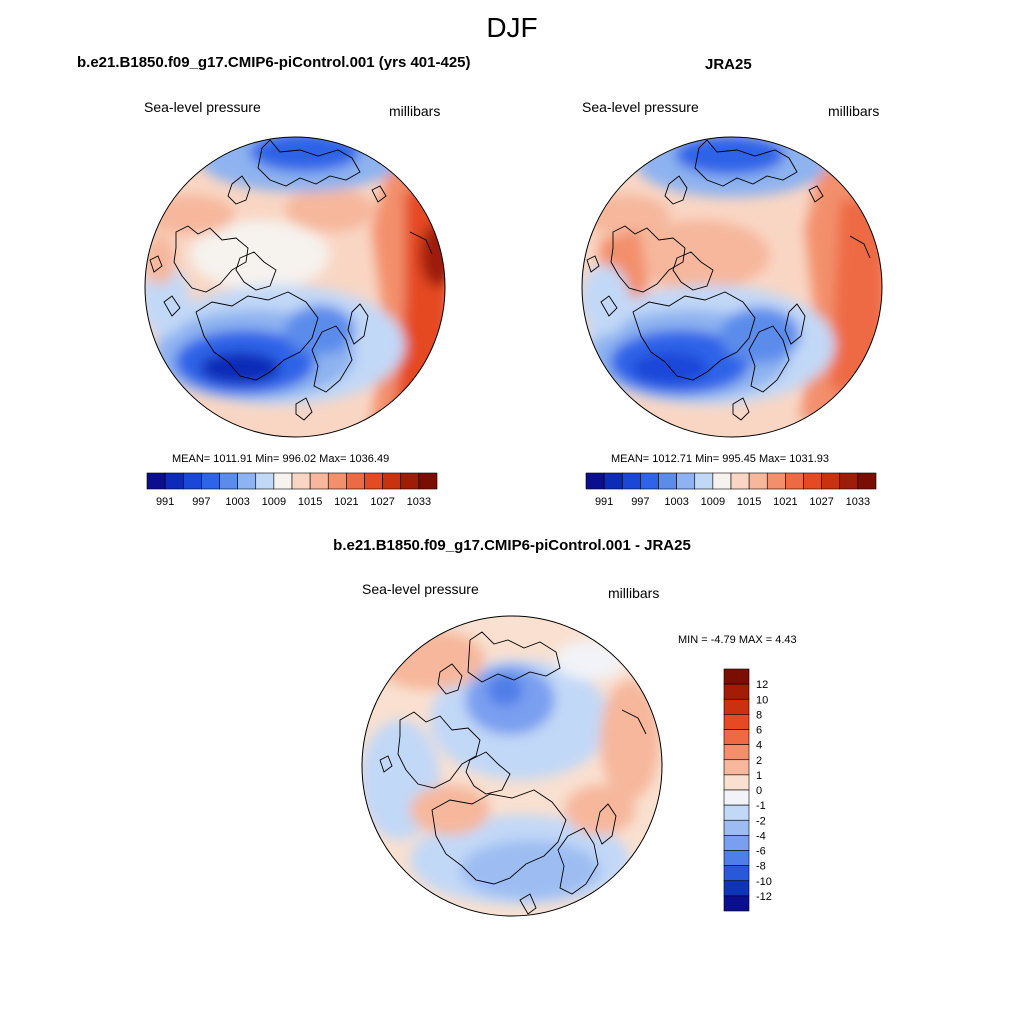  I want to click on panel2-stats: MEAN= 1012.71 Min= 995.45 Max= 1031.93, so click(720, 459).